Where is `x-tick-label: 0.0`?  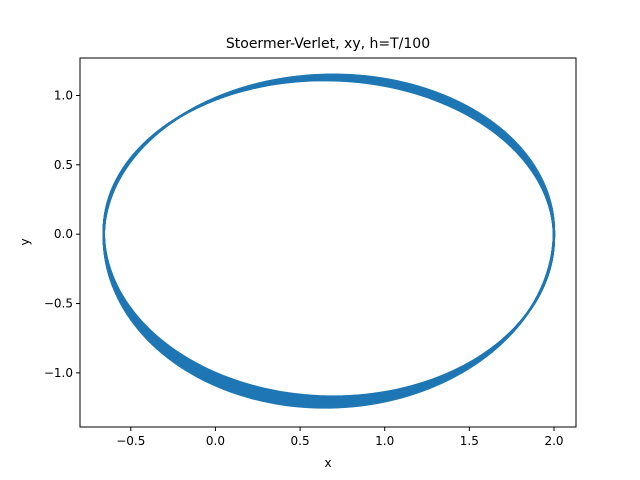
x-tick-label: 0.0 is located at coordinates (215, 441).